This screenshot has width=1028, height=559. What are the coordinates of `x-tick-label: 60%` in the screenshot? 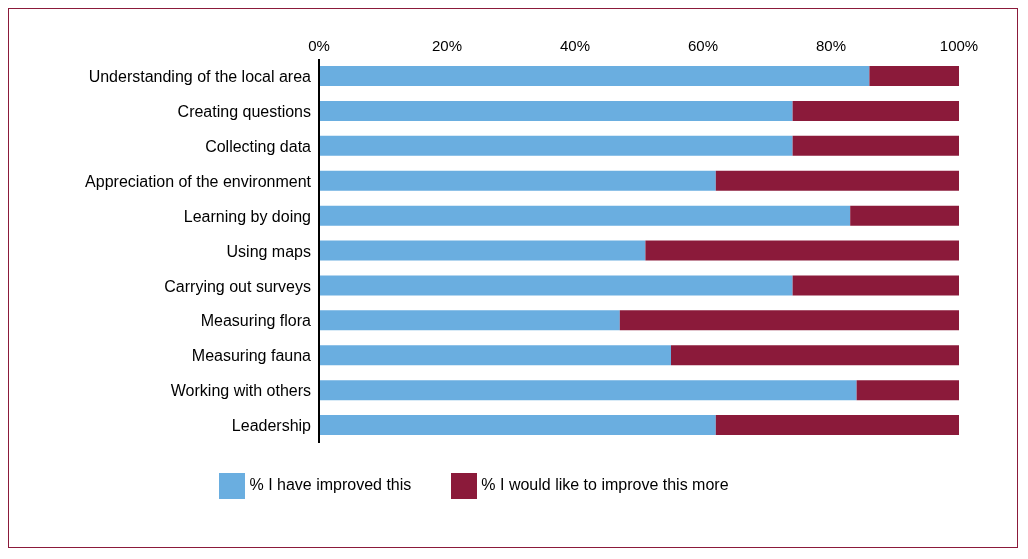 It's located at (703, 45).